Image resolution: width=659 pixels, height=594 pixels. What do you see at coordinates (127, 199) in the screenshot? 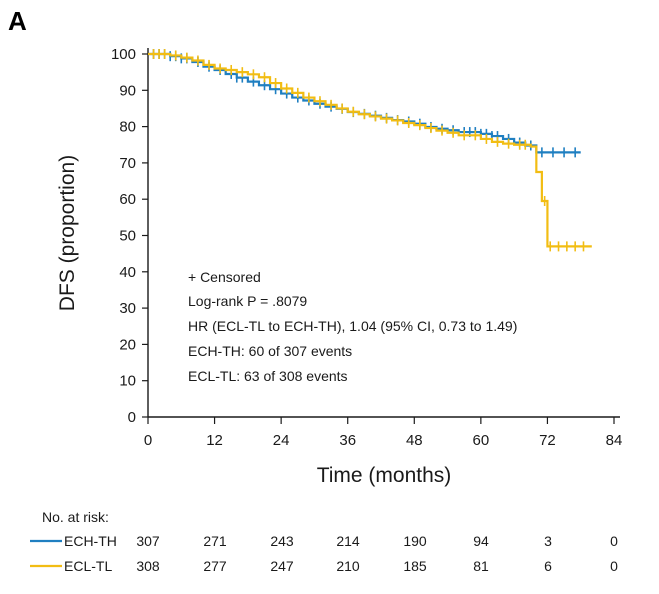
I see `y-tick-label: 60` at bounding box center [127, 199].